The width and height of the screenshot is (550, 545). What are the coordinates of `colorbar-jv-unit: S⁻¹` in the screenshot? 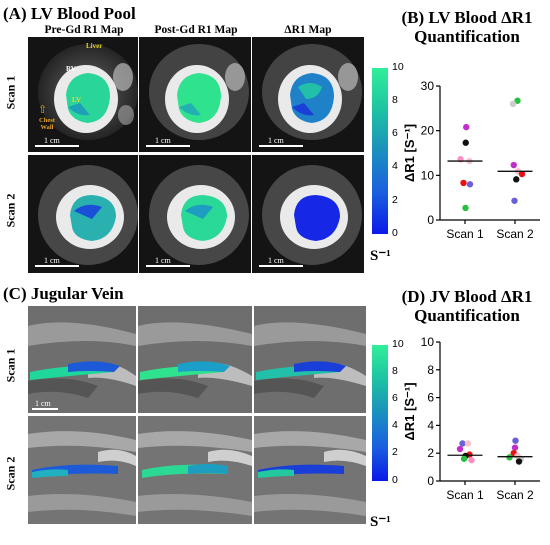 It's located at (380, 522).